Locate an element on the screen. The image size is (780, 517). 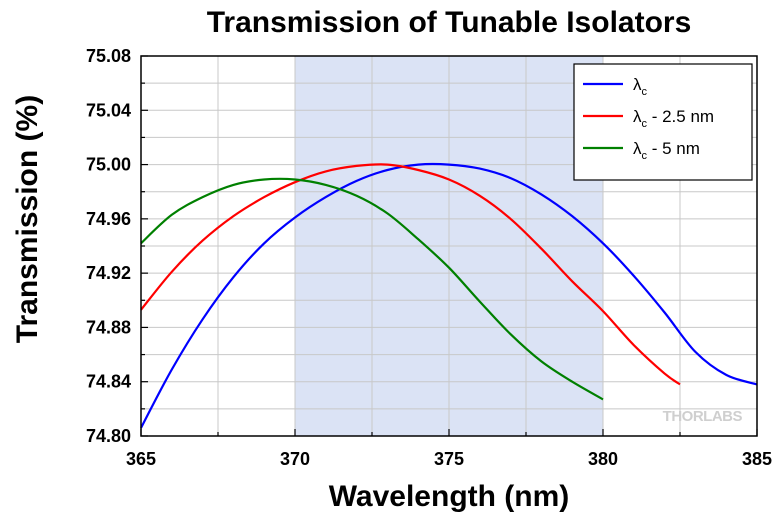
x-tick-label: 375 is located at coordinates (449, 459).